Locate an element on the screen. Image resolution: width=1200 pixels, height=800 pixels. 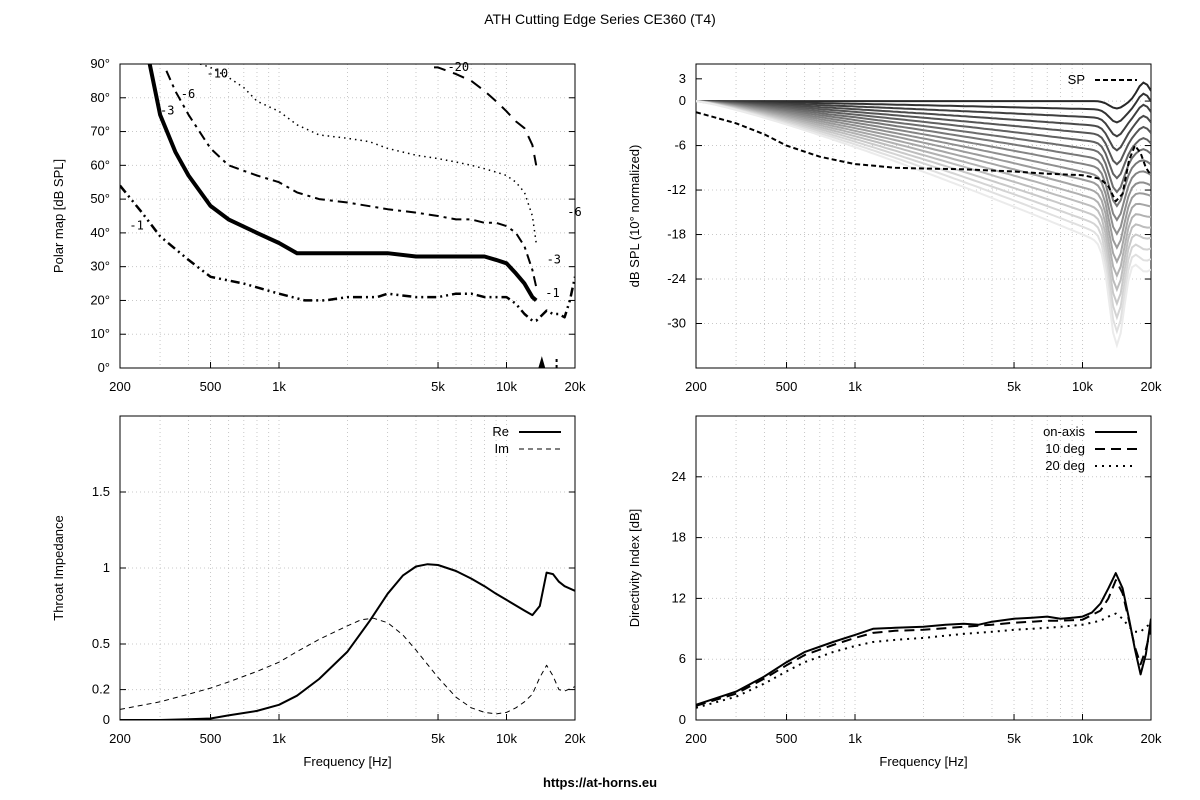
y-tick-label: 80° is located at coordinates (100, 97).